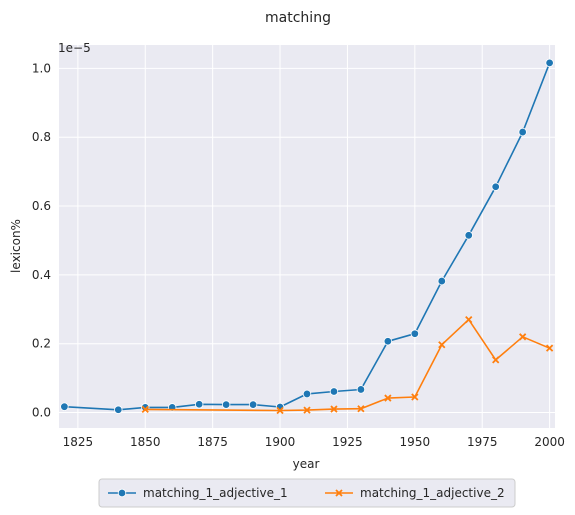 This screenshot has height=515, width=575. Describe the element at coordinates (41, 413) in the screenshot. I see `y-tick-label: 0.0` at that location.